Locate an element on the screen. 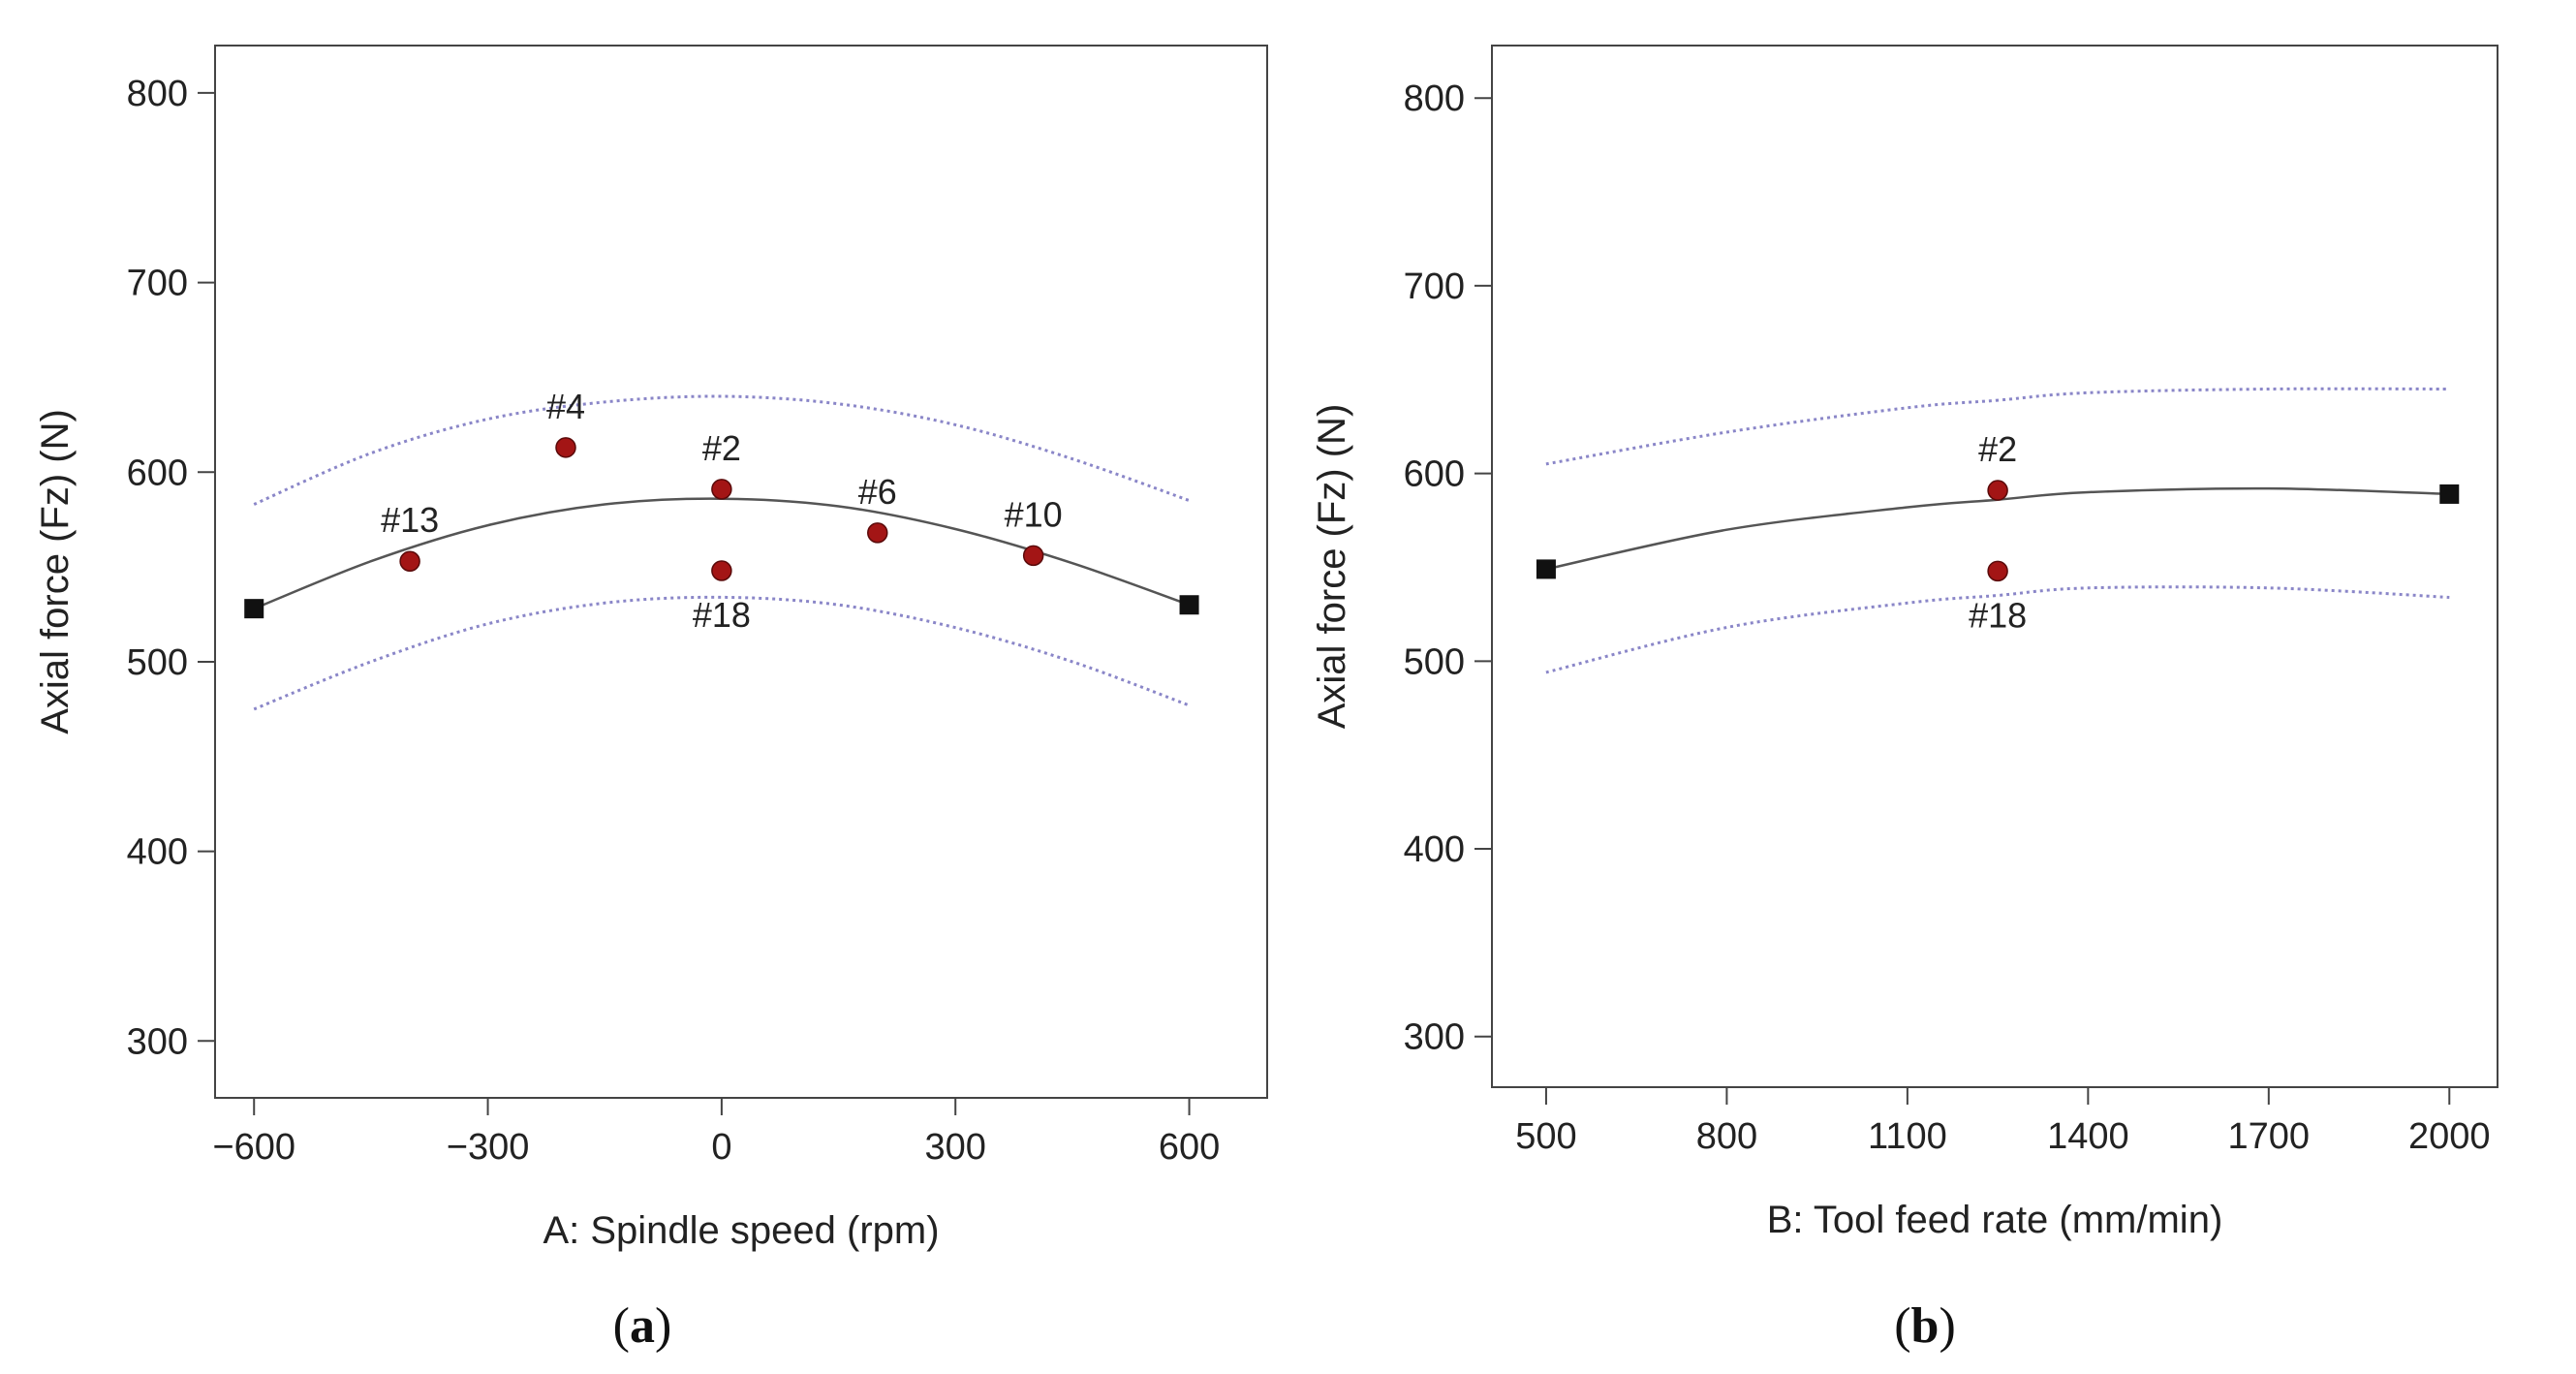 This screenshot has width=2576, height=1374. x-tick-label: 1400 is located at coordinates (2088, 1136).